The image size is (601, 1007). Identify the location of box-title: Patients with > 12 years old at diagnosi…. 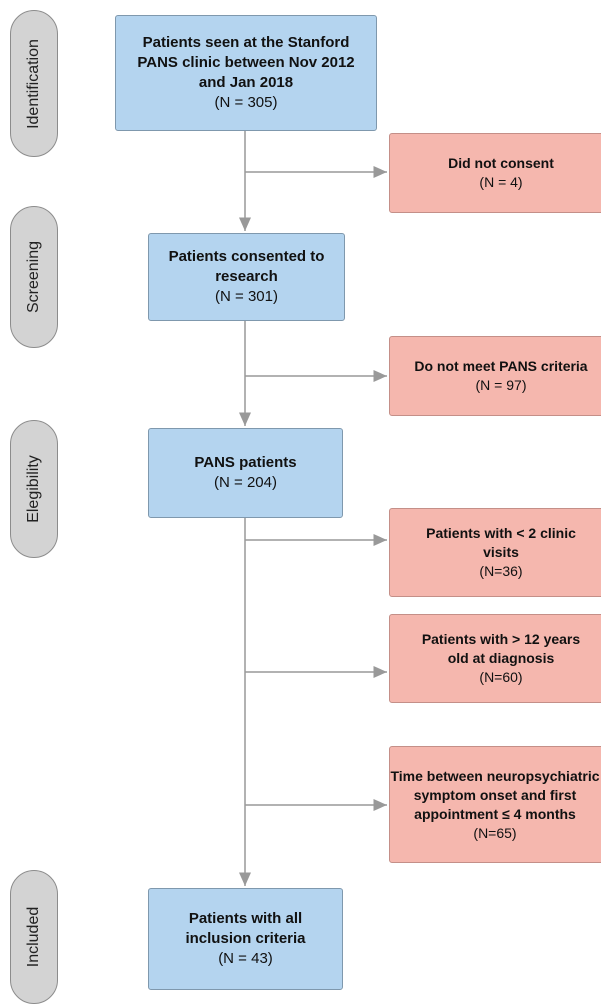
(501, 648).